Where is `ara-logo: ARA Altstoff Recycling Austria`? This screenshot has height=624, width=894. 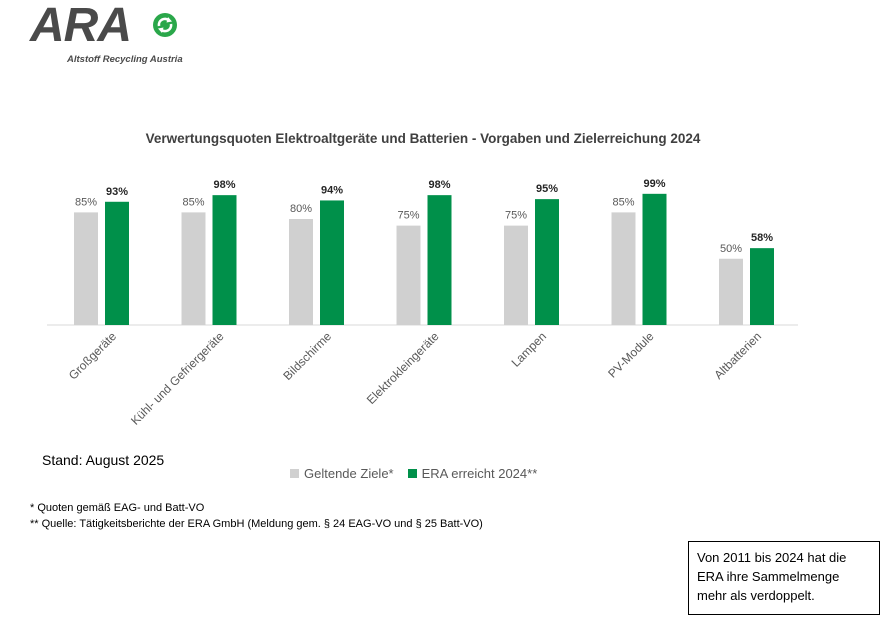
ara-logo: ARA Altstoff Recycling Austria is located at coordinates (110, 33).